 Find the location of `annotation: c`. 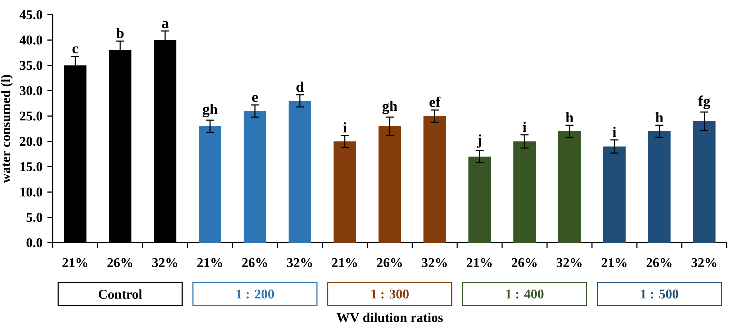

annotation: c is located at coordinates (75, 50).